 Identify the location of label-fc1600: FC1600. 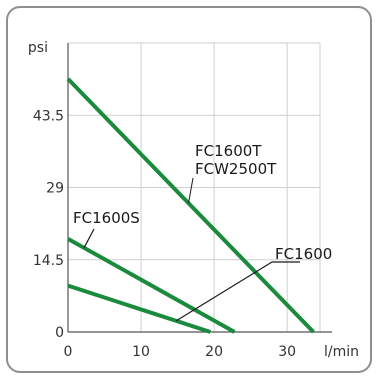
(303, 254).